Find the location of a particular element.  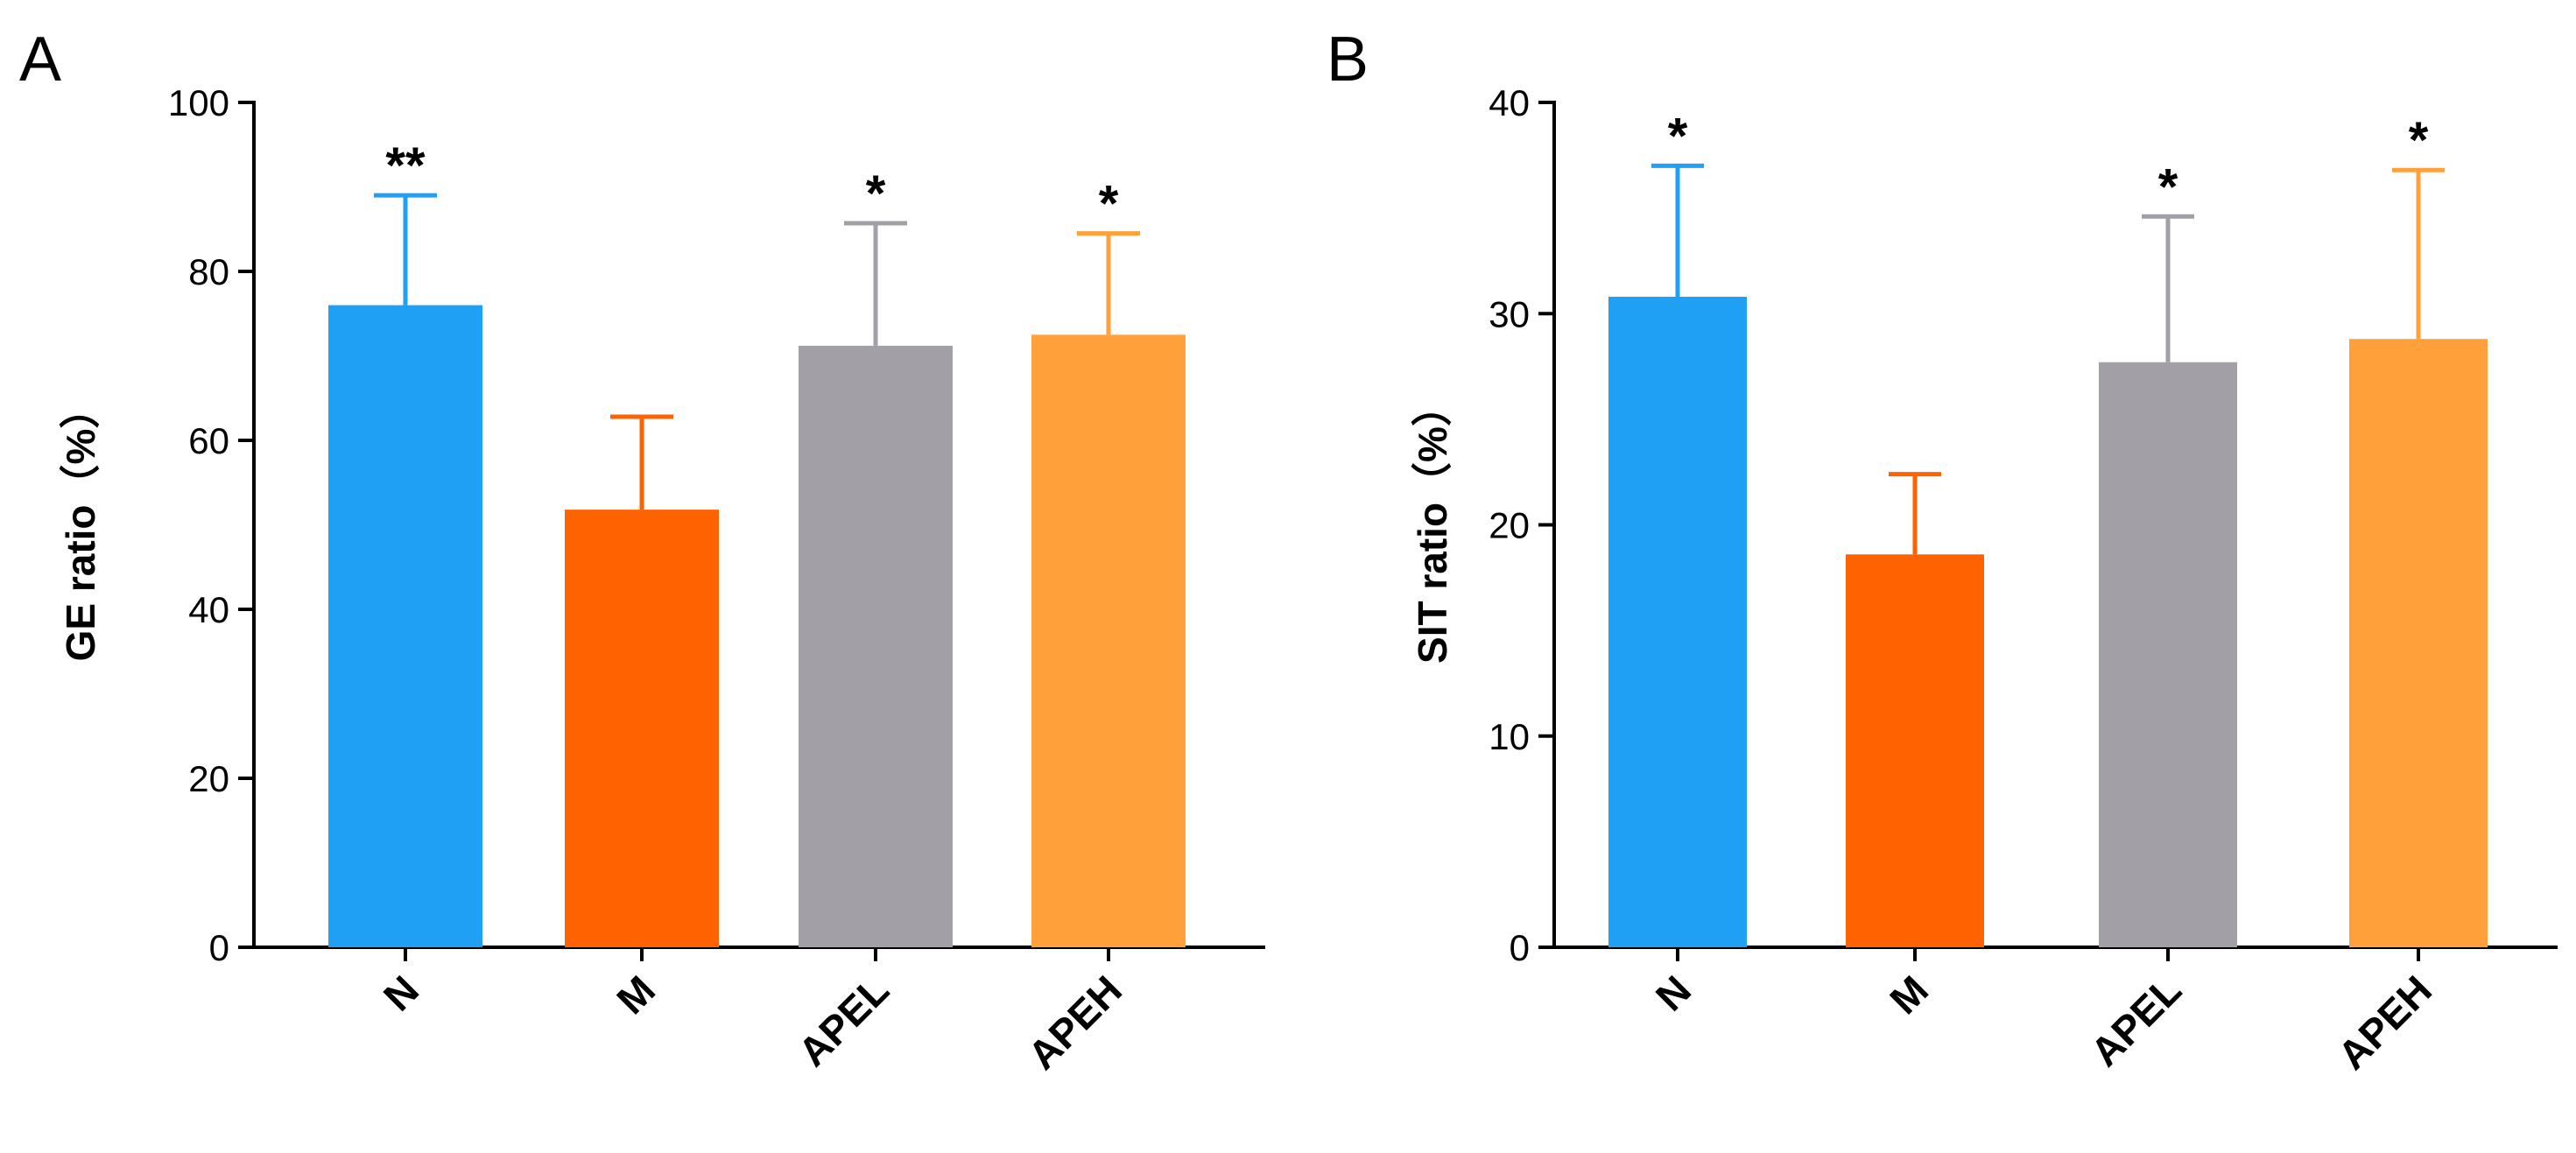

panel-letter-a: A is located at coordinates (40, 60).